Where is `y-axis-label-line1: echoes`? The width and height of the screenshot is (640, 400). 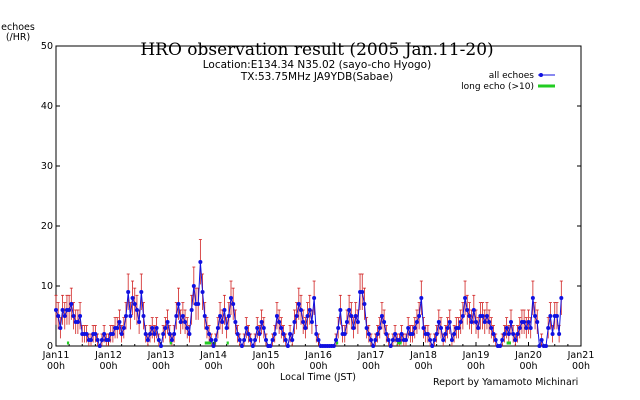 y-axis-label-line1: echoes is located at coordinates (18, 27).